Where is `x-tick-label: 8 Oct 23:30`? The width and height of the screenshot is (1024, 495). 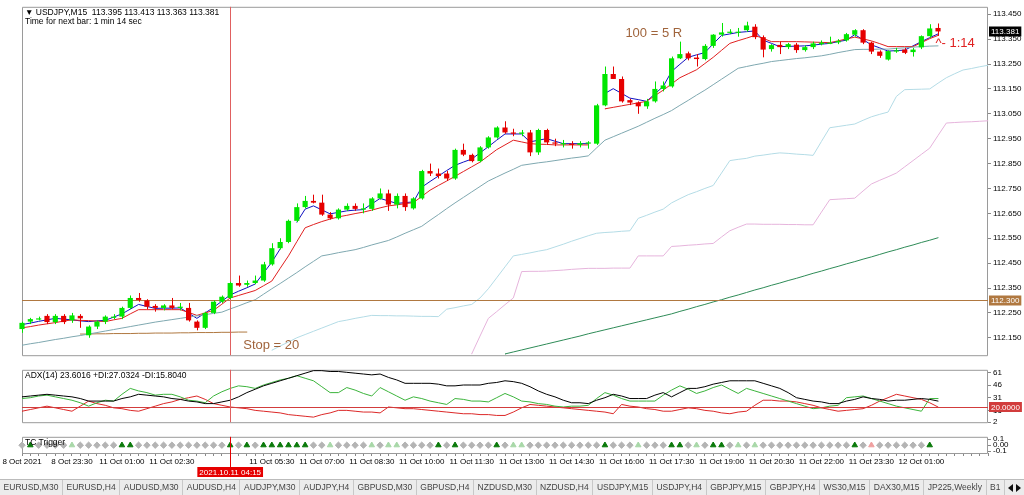 x-tick-label: 8 Oct 23:30 is located at coordinates (72, 461).